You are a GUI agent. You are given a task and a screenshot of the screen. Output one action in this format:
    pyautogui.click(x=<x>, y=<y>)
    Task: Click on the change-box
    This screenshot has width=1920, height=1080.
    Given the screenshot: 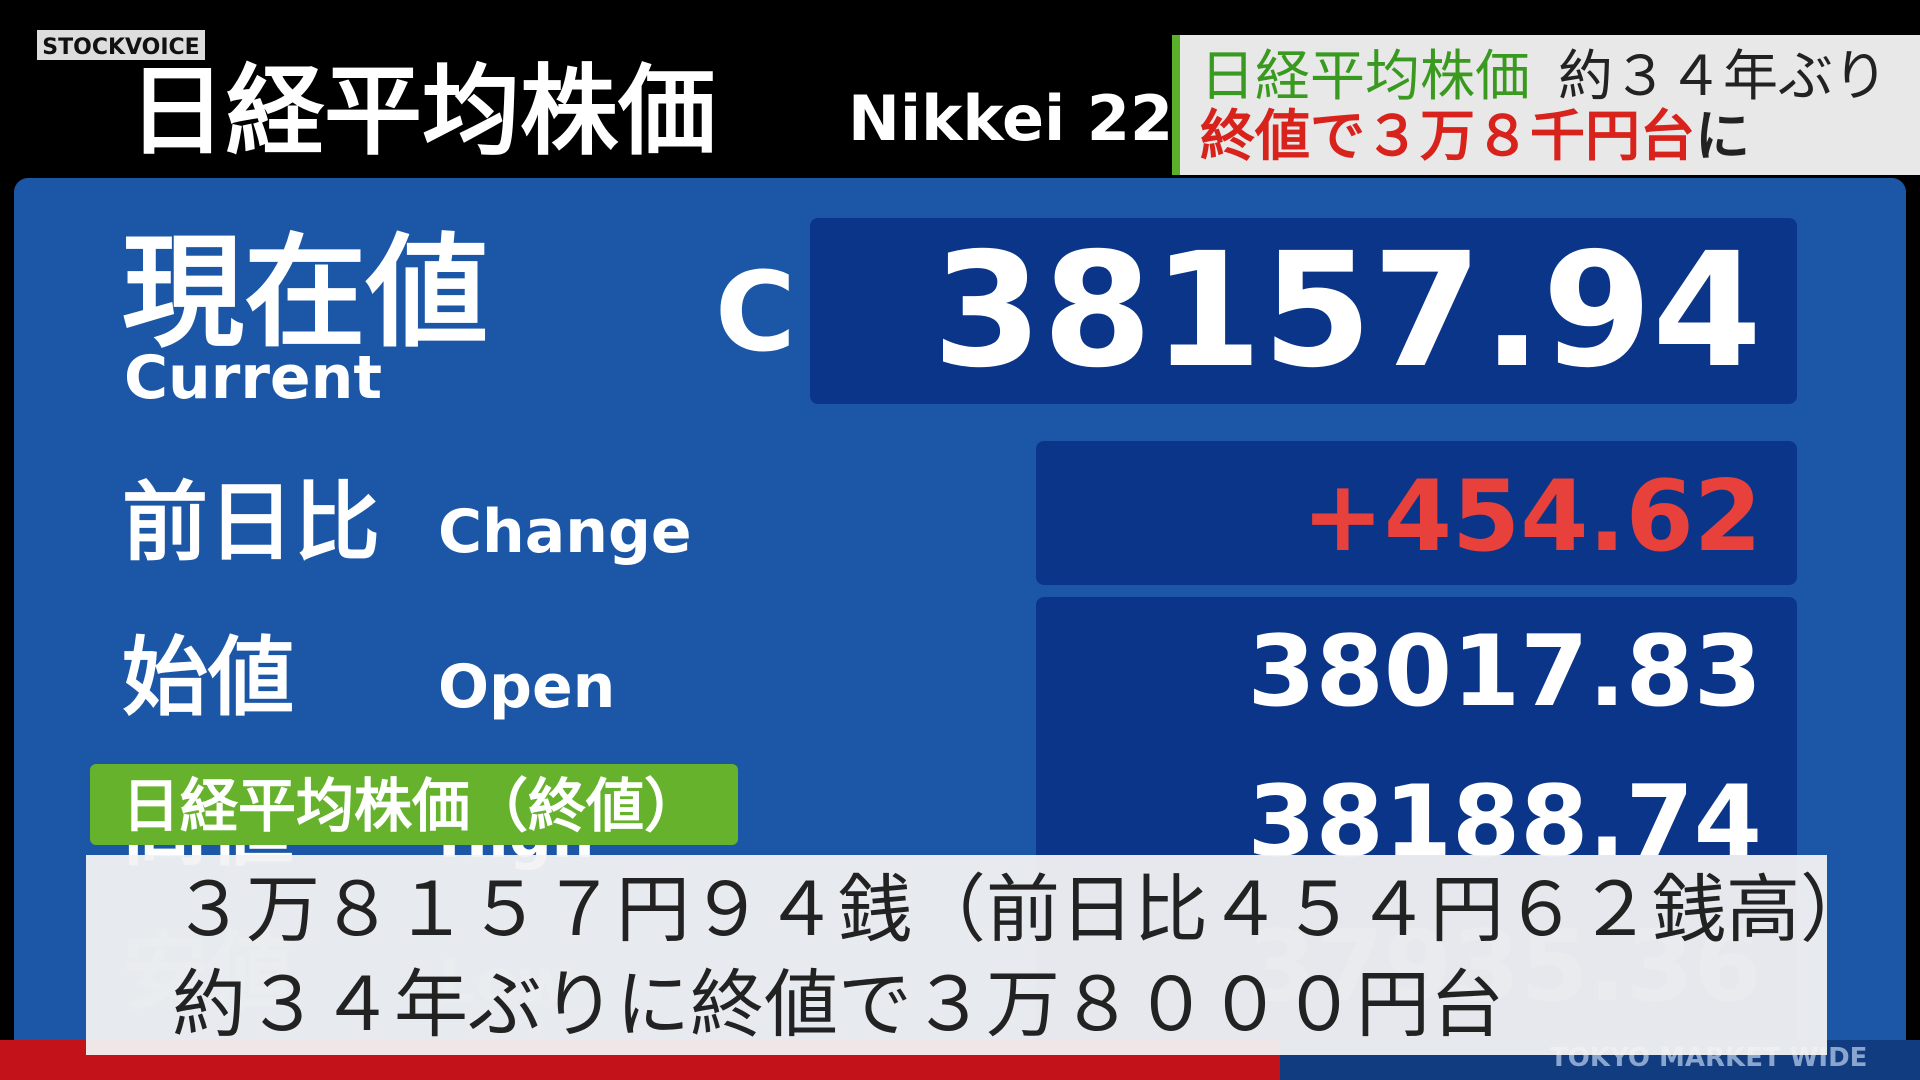 What is the action you would take?
    pyautogui.click(x=1416, y=513)
    